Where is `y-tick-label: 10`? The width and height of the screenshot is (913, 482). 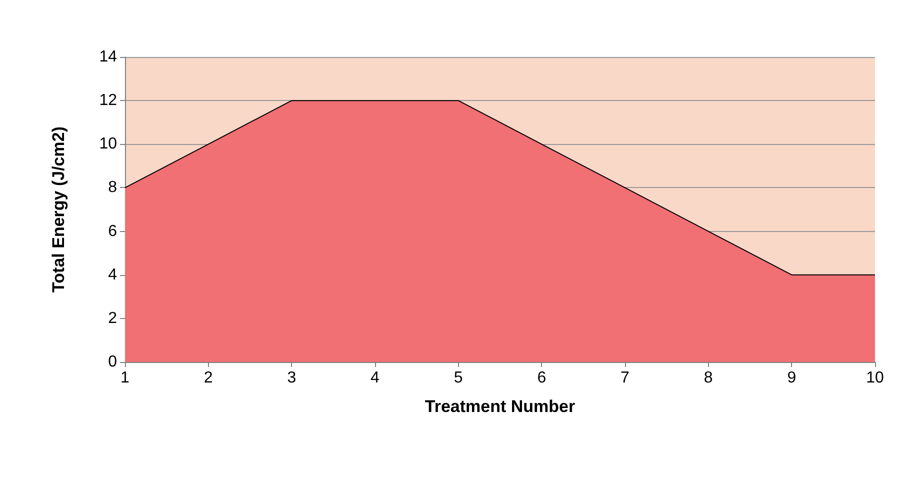
y-tick-label: 10 is located at coordinates (108, 144).